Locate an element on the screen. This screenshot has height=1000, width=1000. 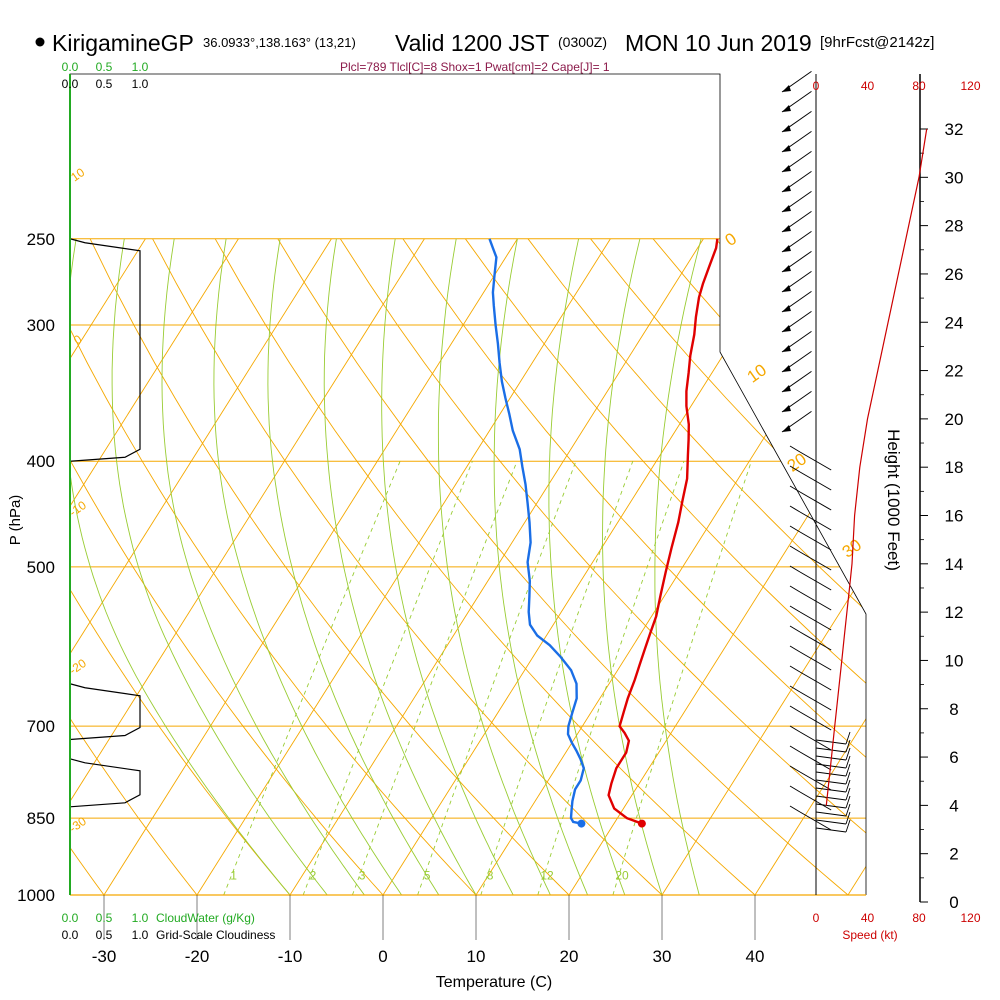
height-tick-label: 2 is located at coordinates (953, 854).